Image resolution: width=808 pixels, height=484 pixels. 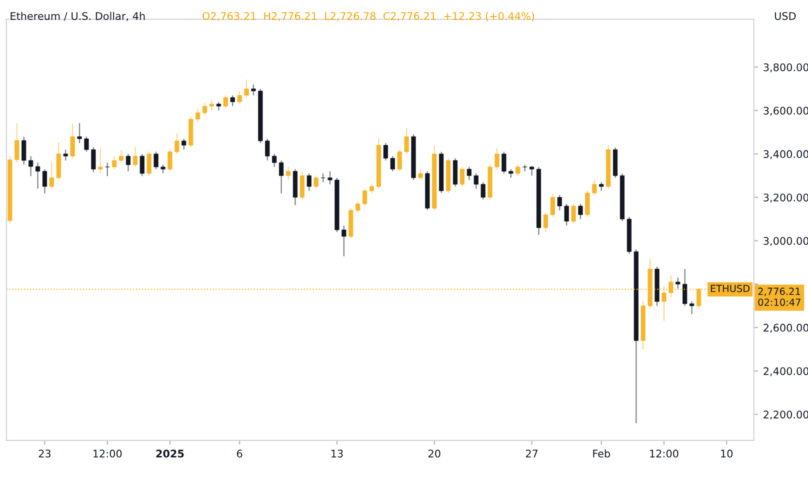 What do you see at coordinates (44, 454) in the screenshot?
I see `x-tick-label: 23` at bounding box center [44, 454].